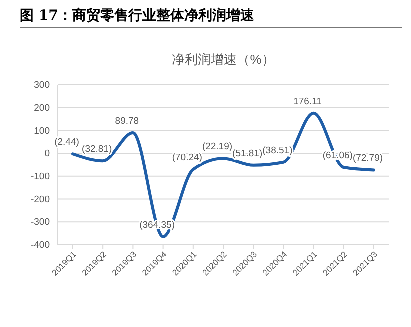  Describe the element at coordinates (138, 15) in the screenshot. I see `chart-title: 图 17：商贸零售行业整体净利润增速` at that location.